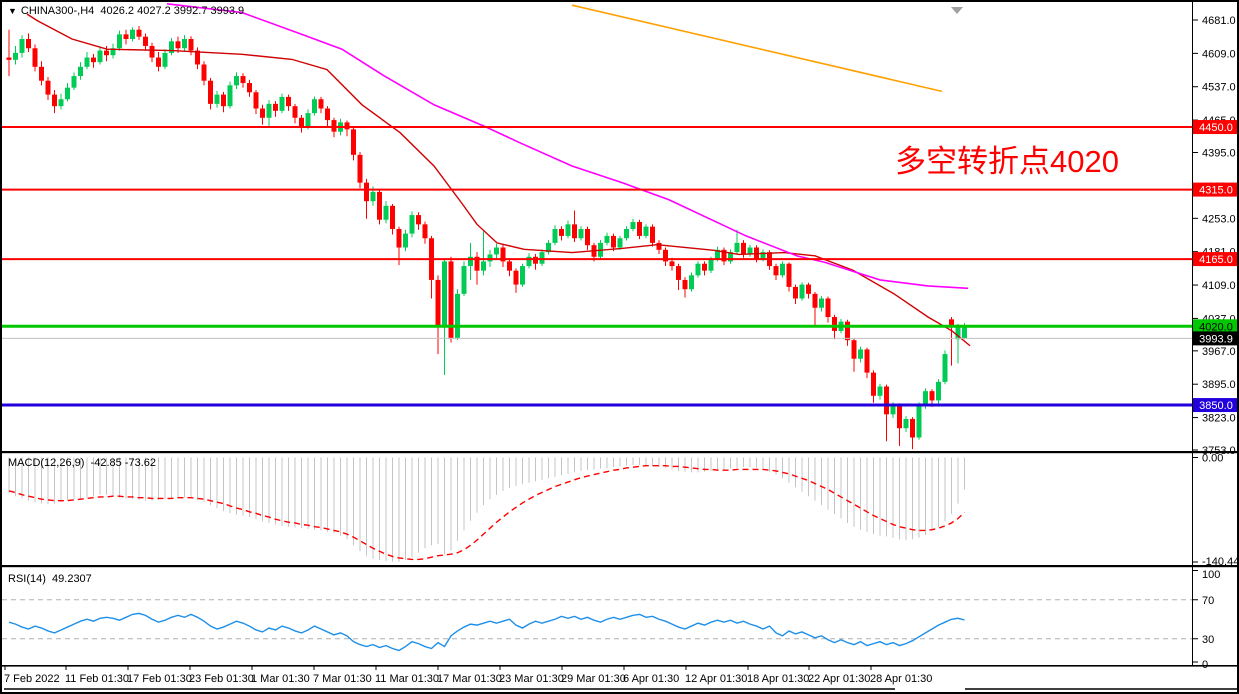 This screenshot has height=694, width=1239. I want to click on symbol-timeframe-label: CHINA300-,H4, so click(57, 11).